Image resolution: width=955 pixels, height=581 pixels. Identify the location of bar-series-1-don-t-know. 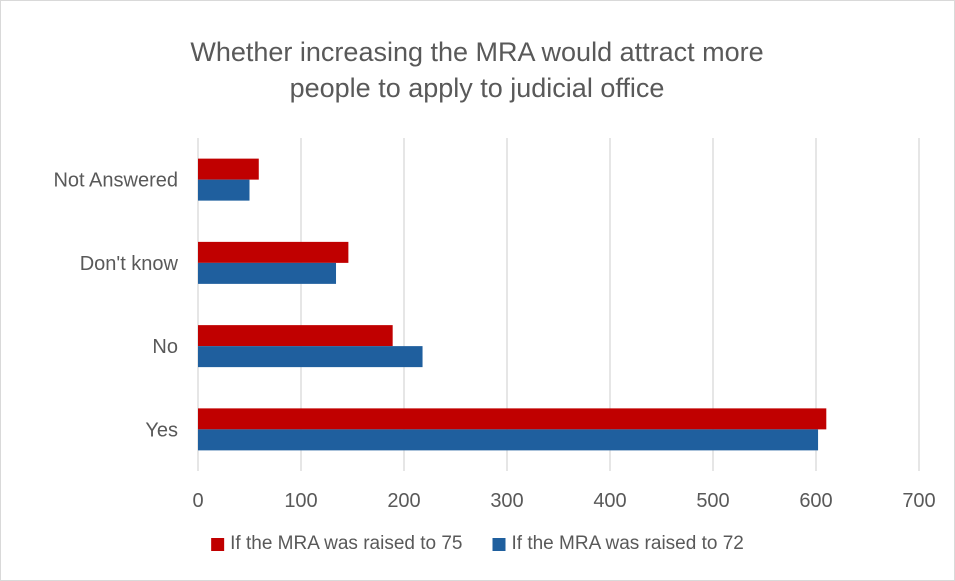
(273, 252).